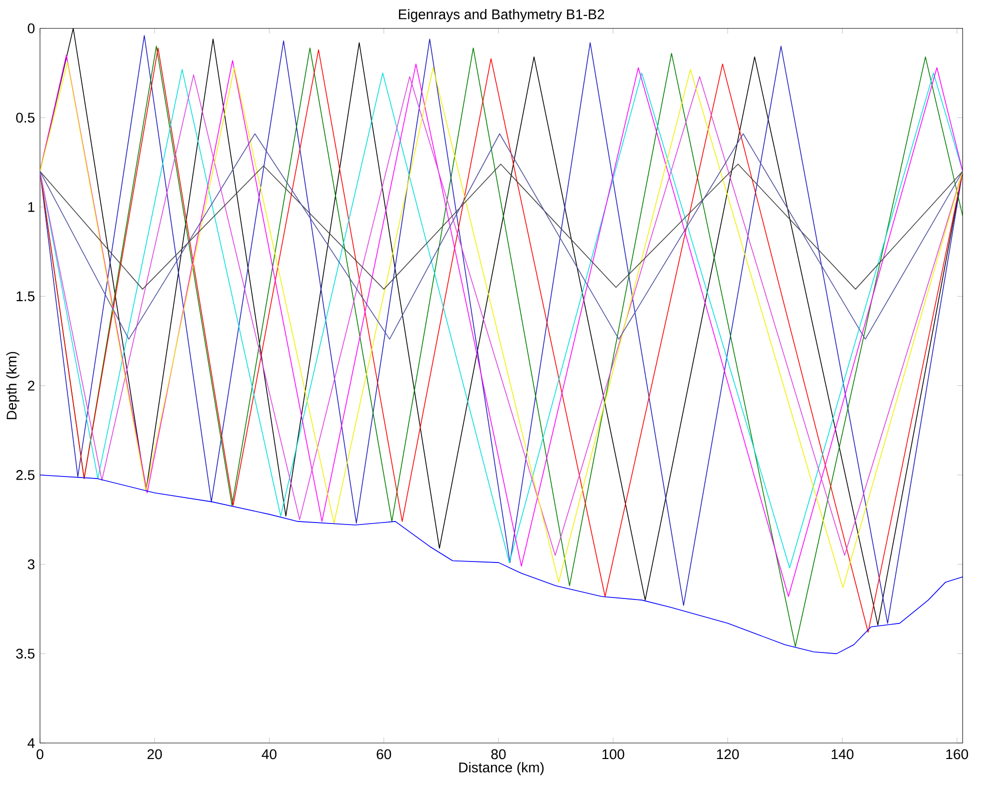  What do you see at coordinates (31, 385) in the screenshot?
I see `y-tick-label: 2` at bounding box center [31, 385].